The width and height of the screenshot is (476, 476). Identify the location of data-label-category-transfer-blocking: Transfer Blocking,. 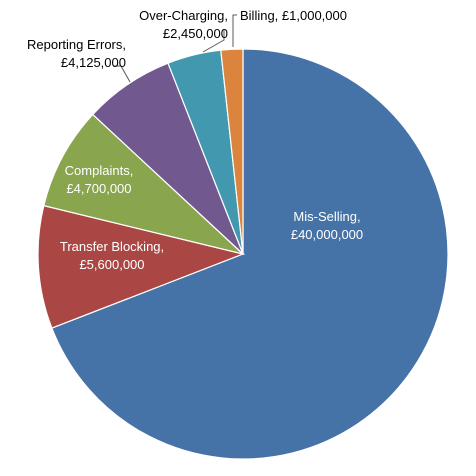
(112, 246).